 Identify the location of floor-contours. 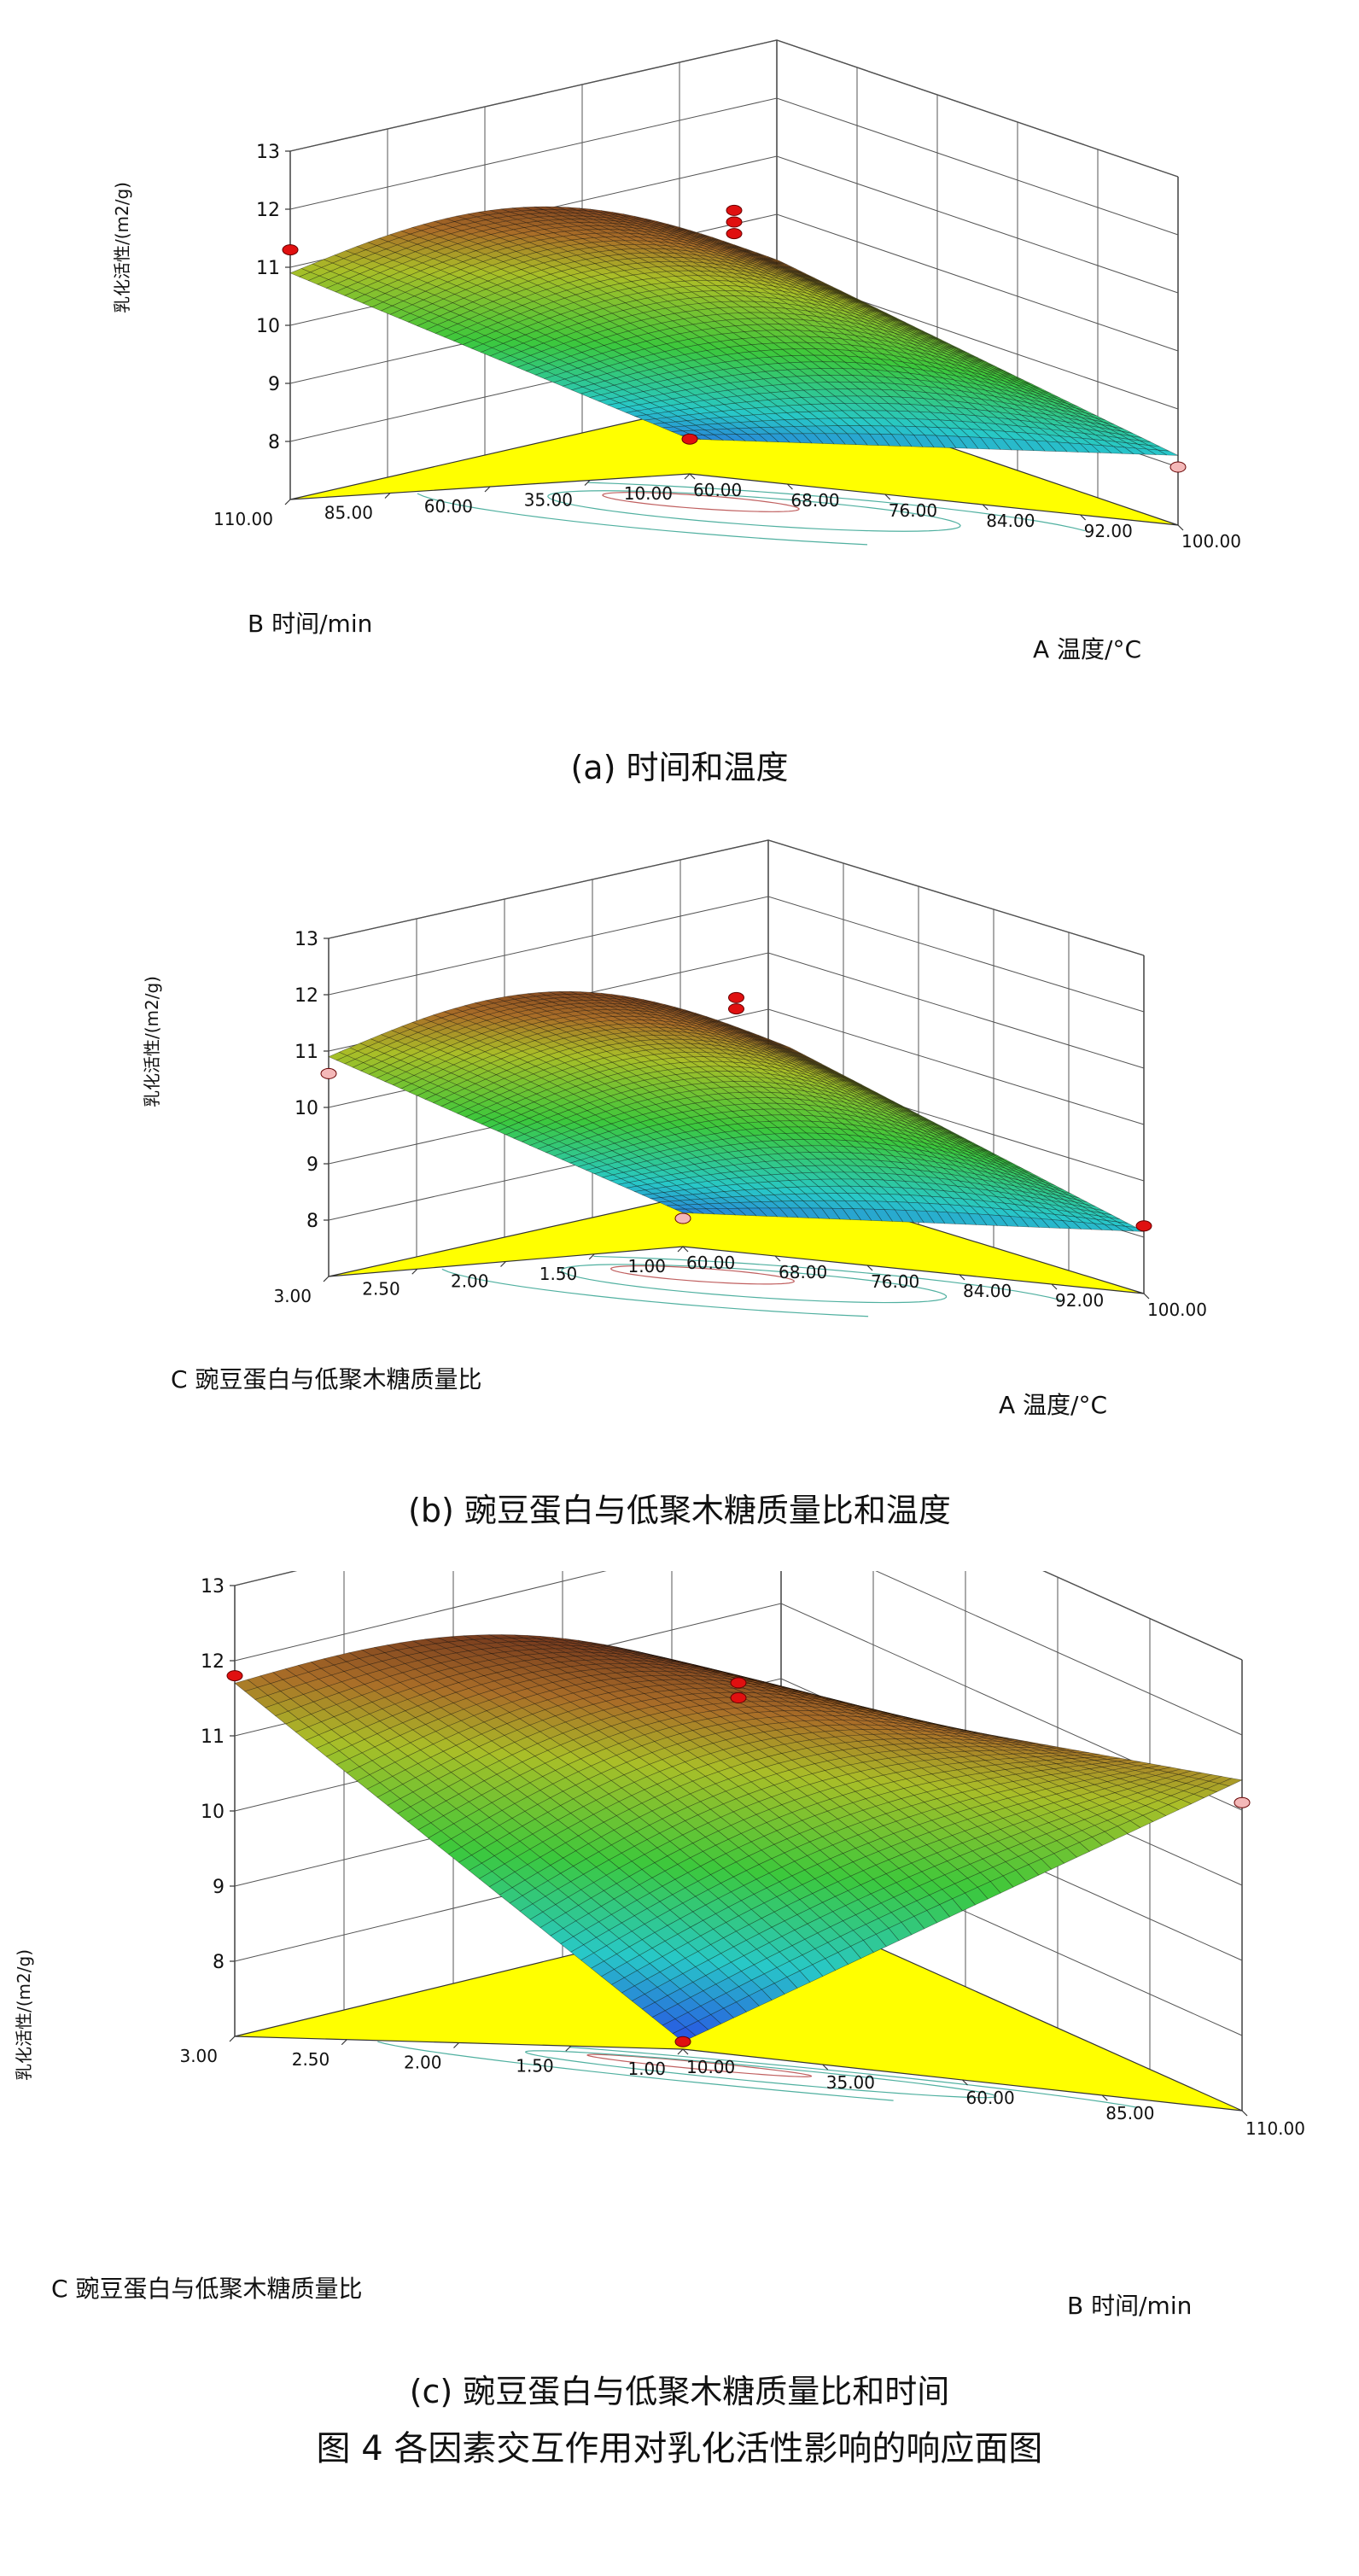
(758, 2074).